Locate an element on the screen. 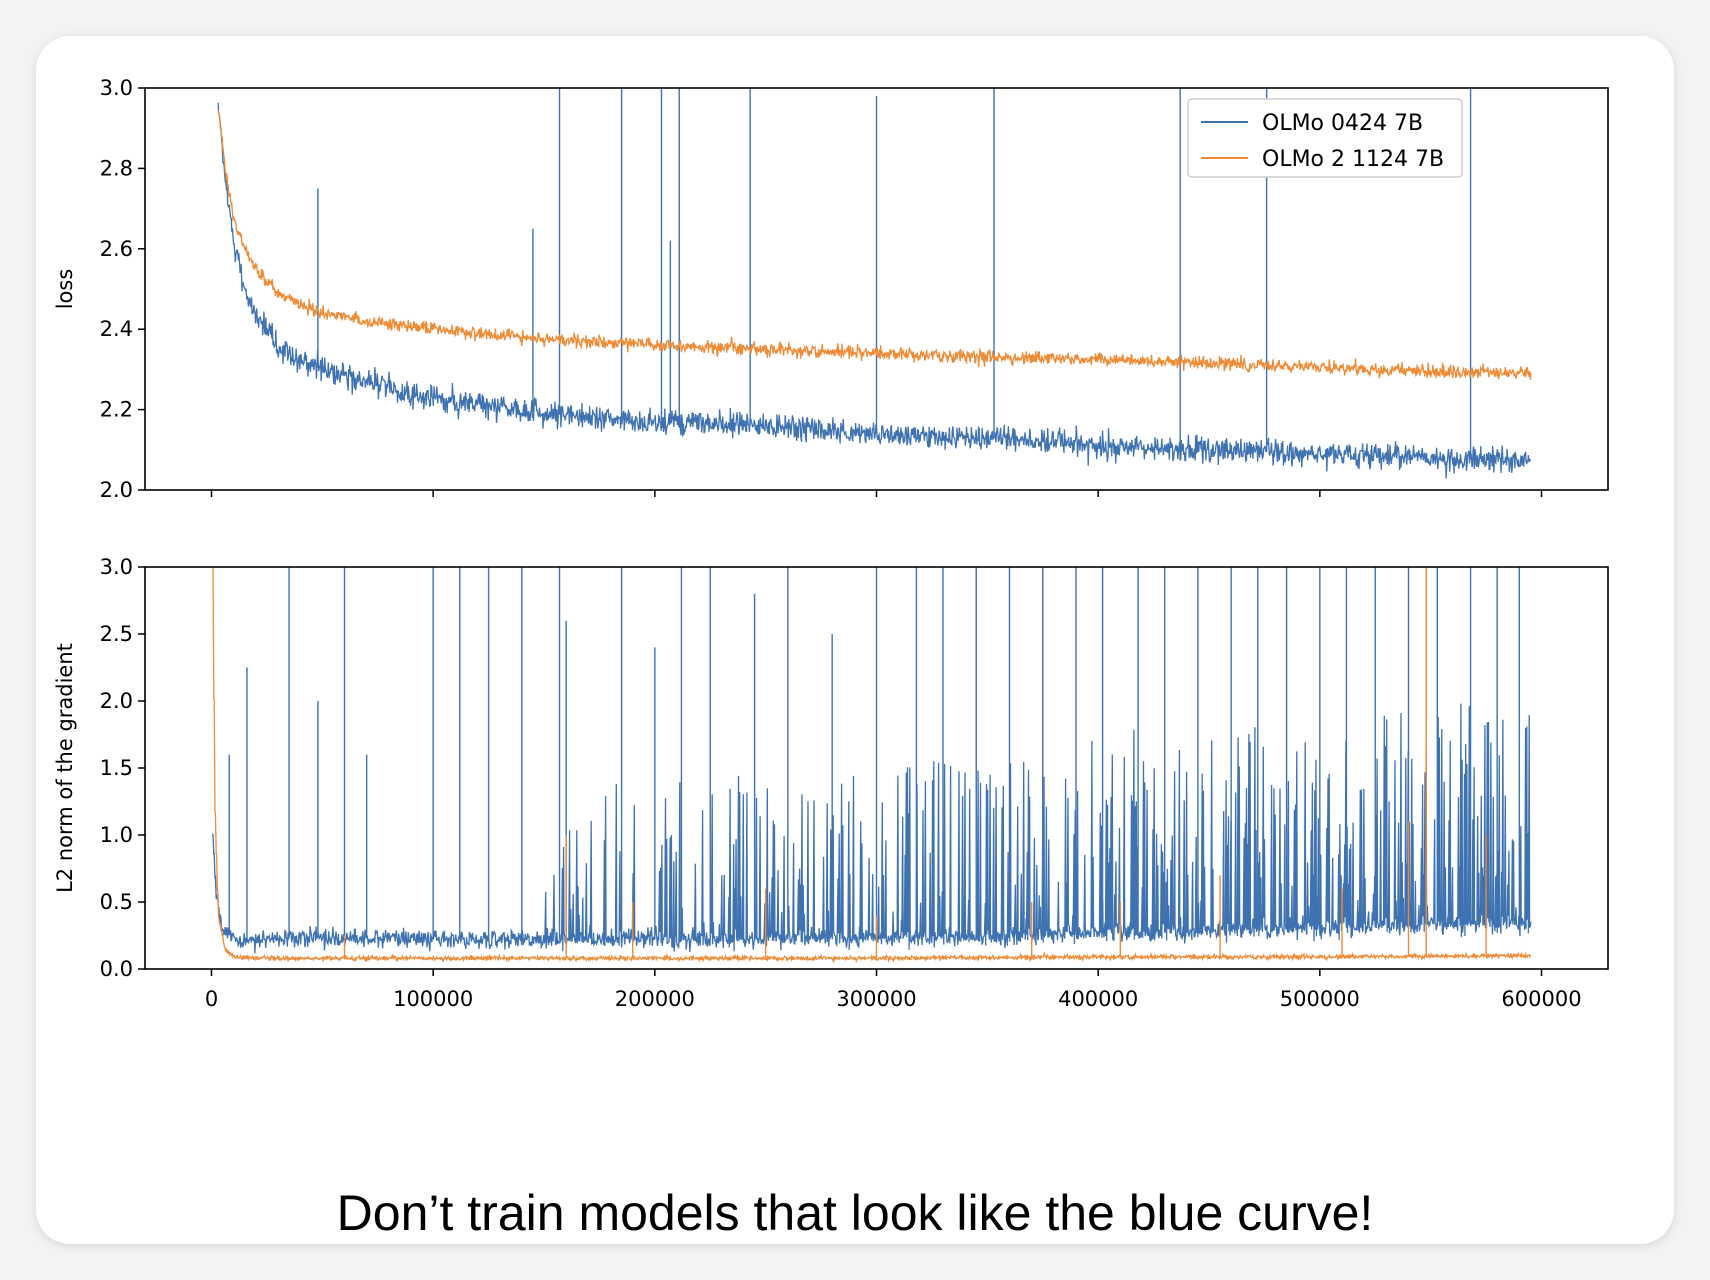 This screenshot has height=1280, width=1710. legend-box is located at coordinates (1325, 138).